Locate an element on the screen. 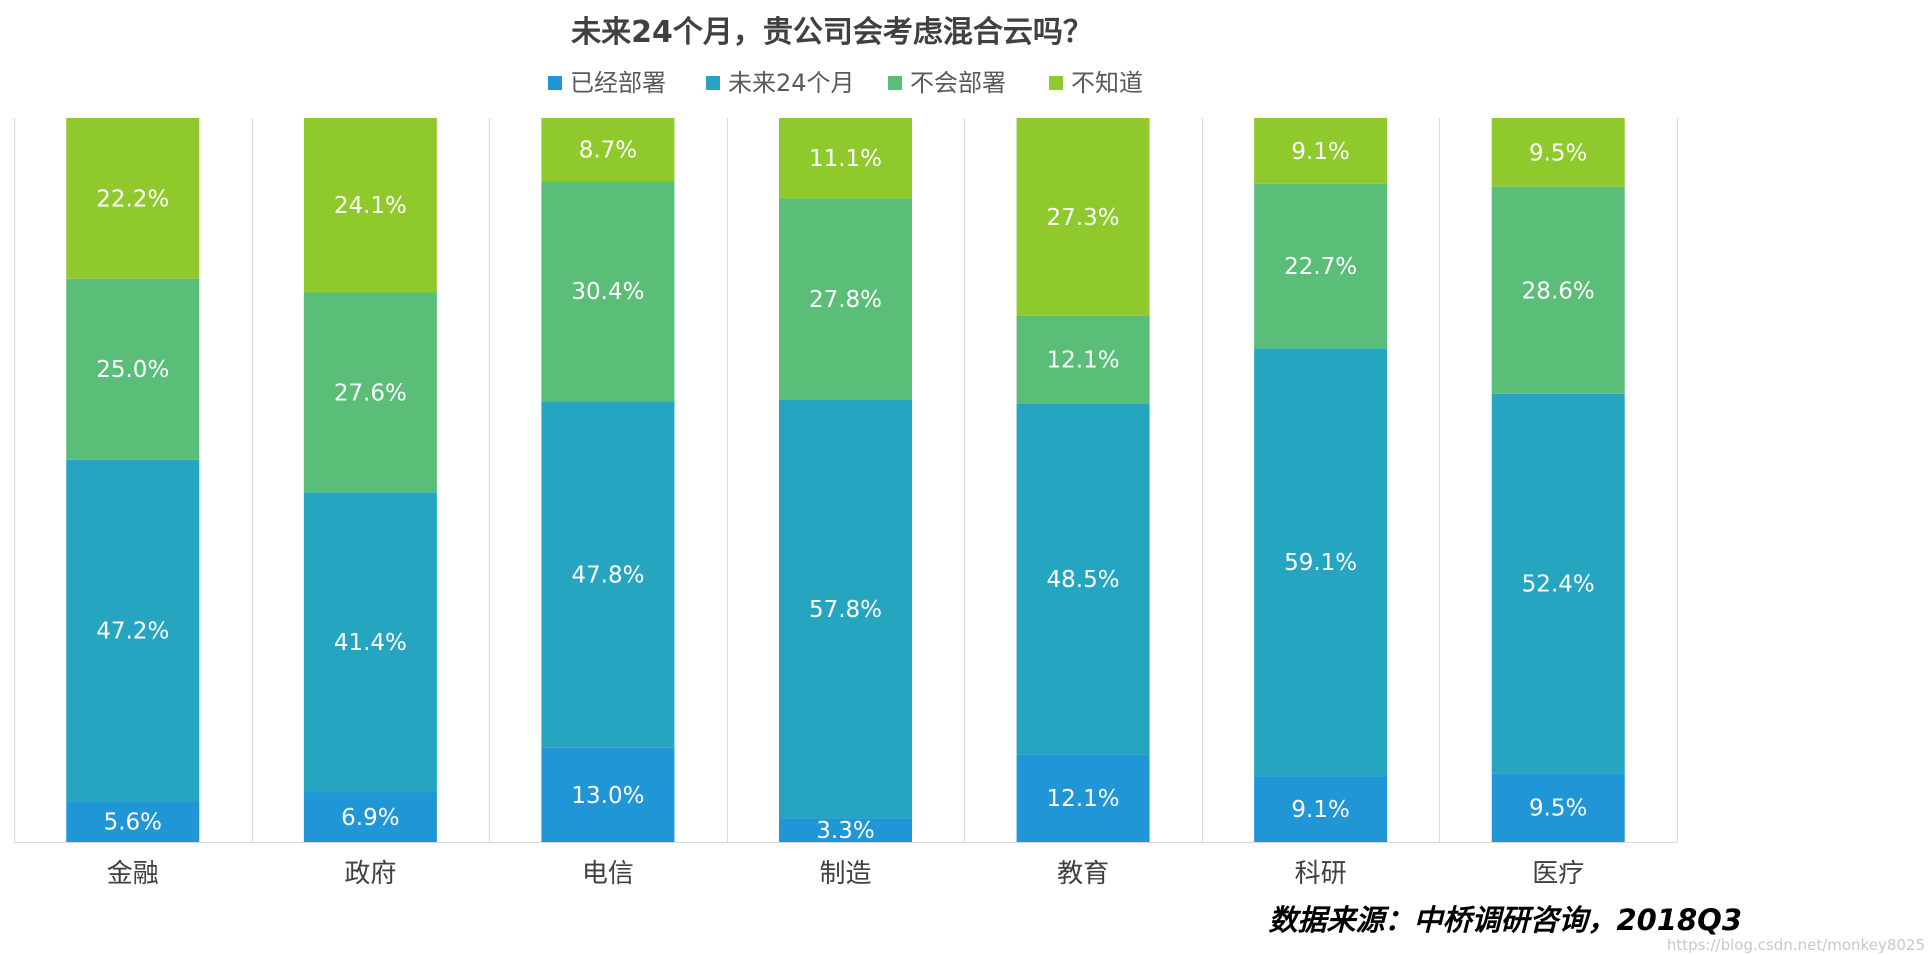 The width and height of the screenshot is (1930, 955). legend-label: 已经部署 is located at coordinates (618, 83).